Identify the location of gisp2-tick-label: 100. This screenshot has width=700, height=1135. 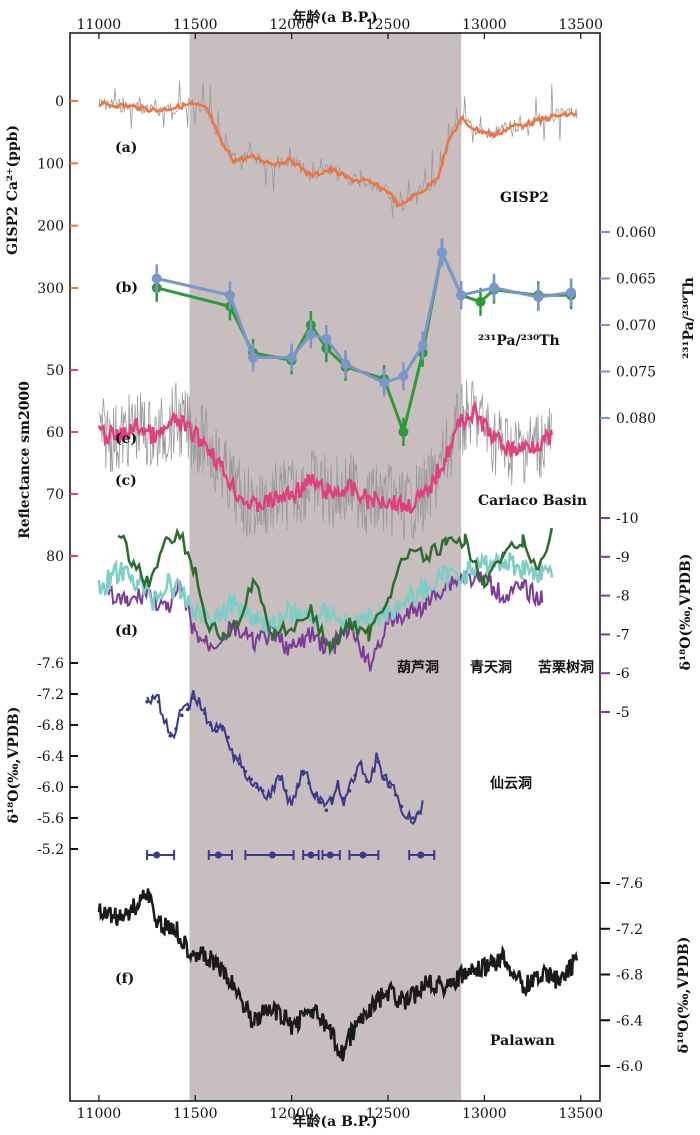
(50, 164).